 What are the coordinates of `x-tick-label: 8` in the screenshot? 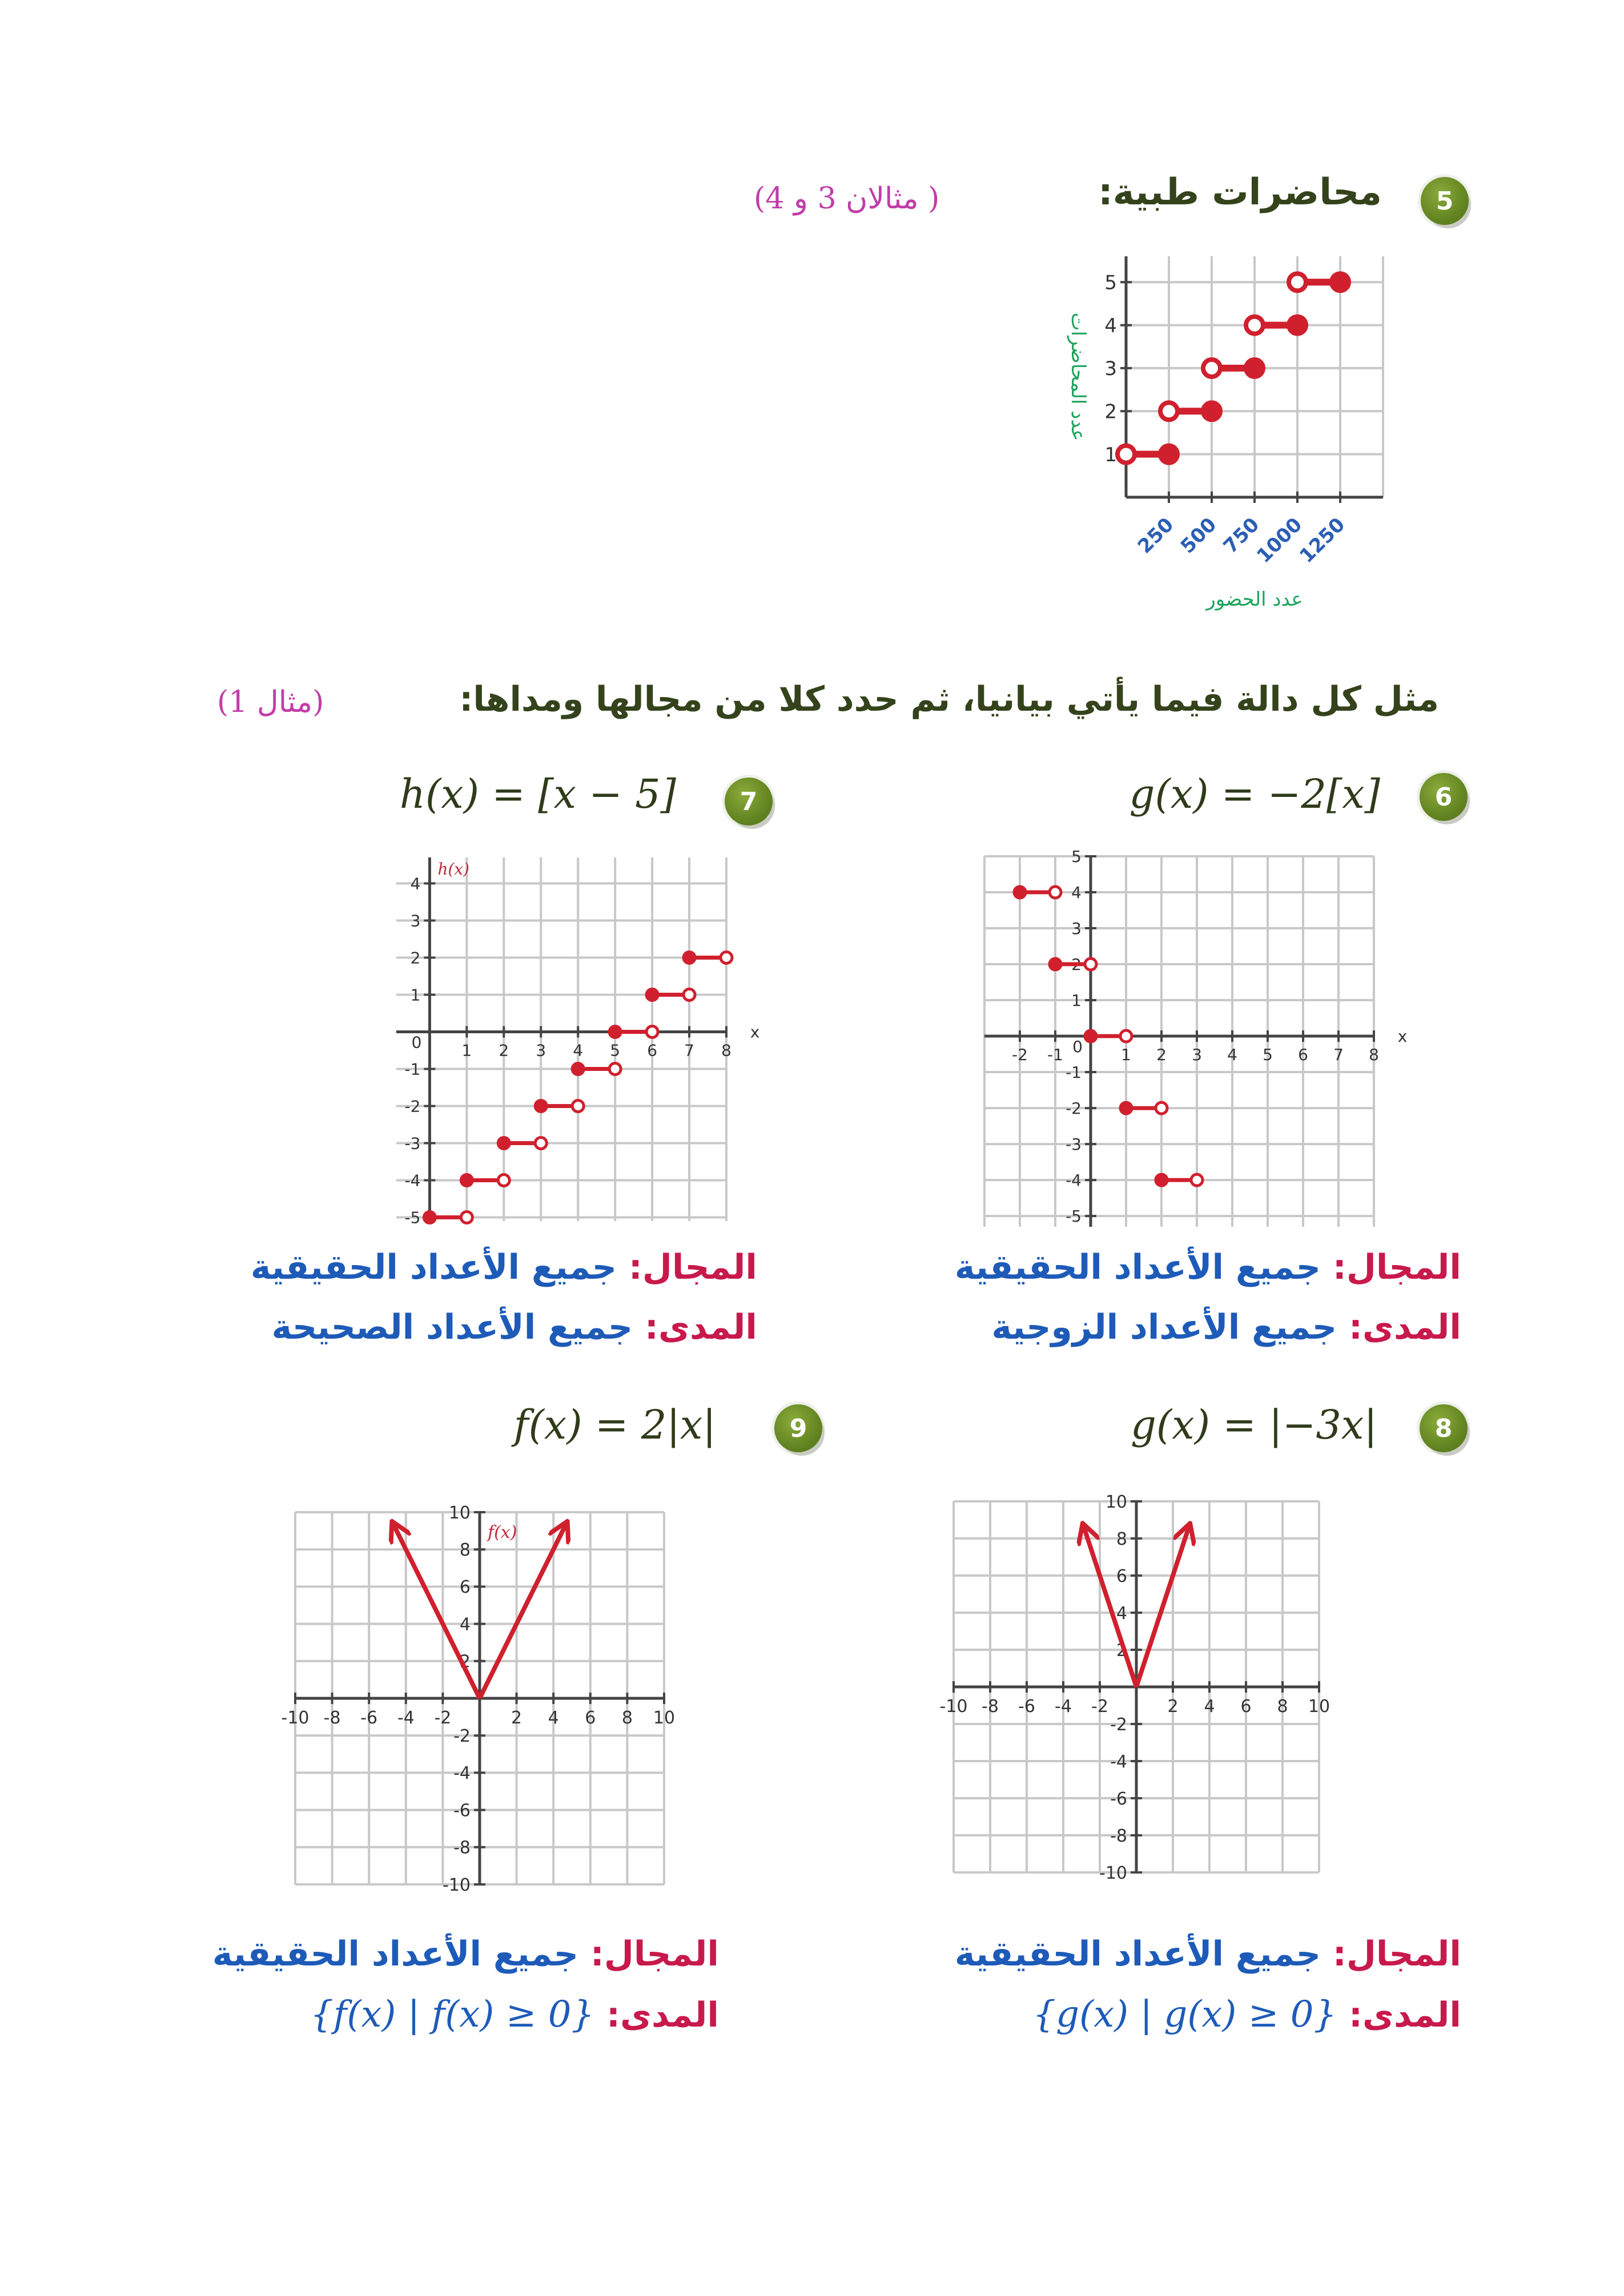 It's located at (726, 1050).